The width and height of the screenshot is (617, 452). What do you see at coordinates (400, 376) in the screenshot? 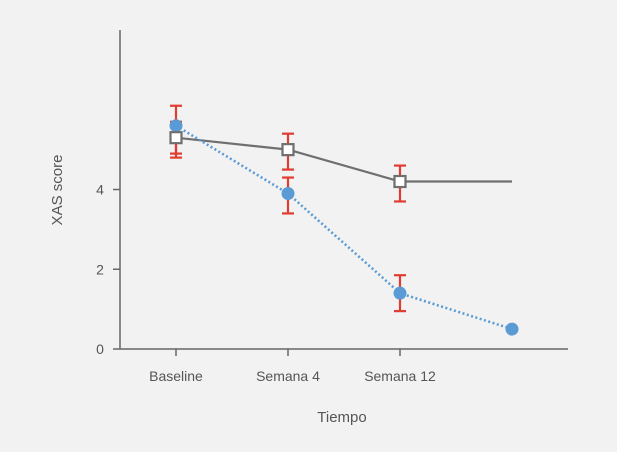
I see `x-tick-label: Semana 12` at bounding box center [400, 376].